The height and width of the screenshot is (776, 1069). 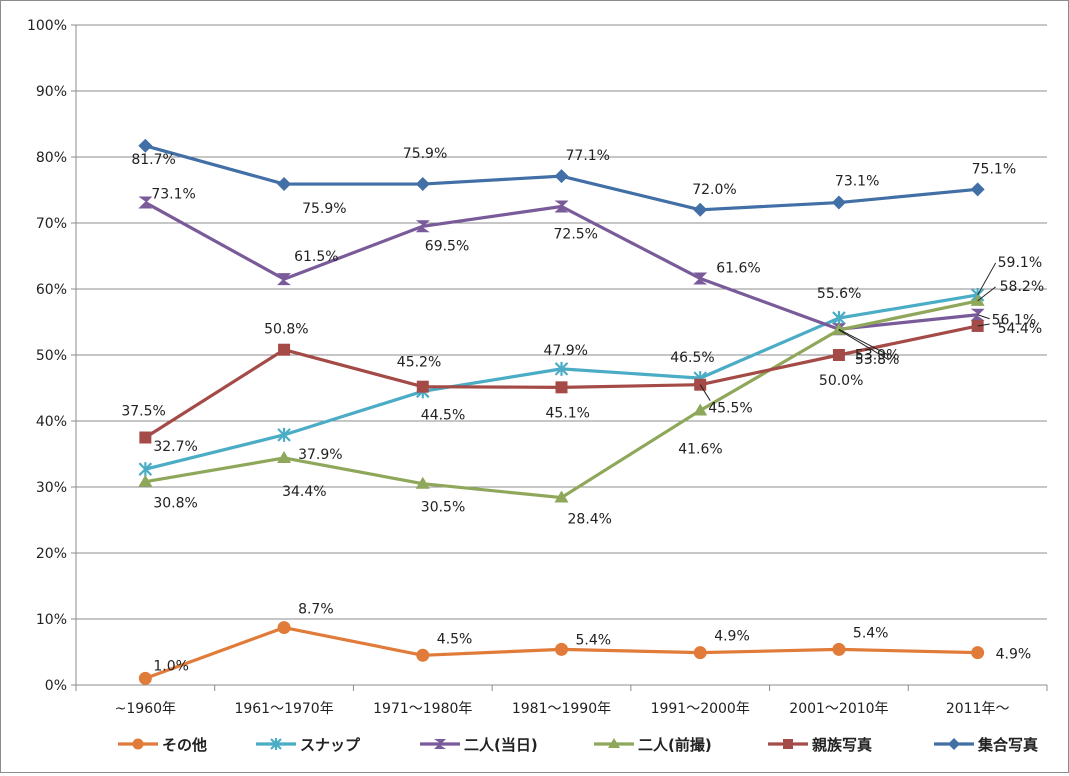 I want to click on x-tick-label: 1971～1980年, so click(x=422, y=709).